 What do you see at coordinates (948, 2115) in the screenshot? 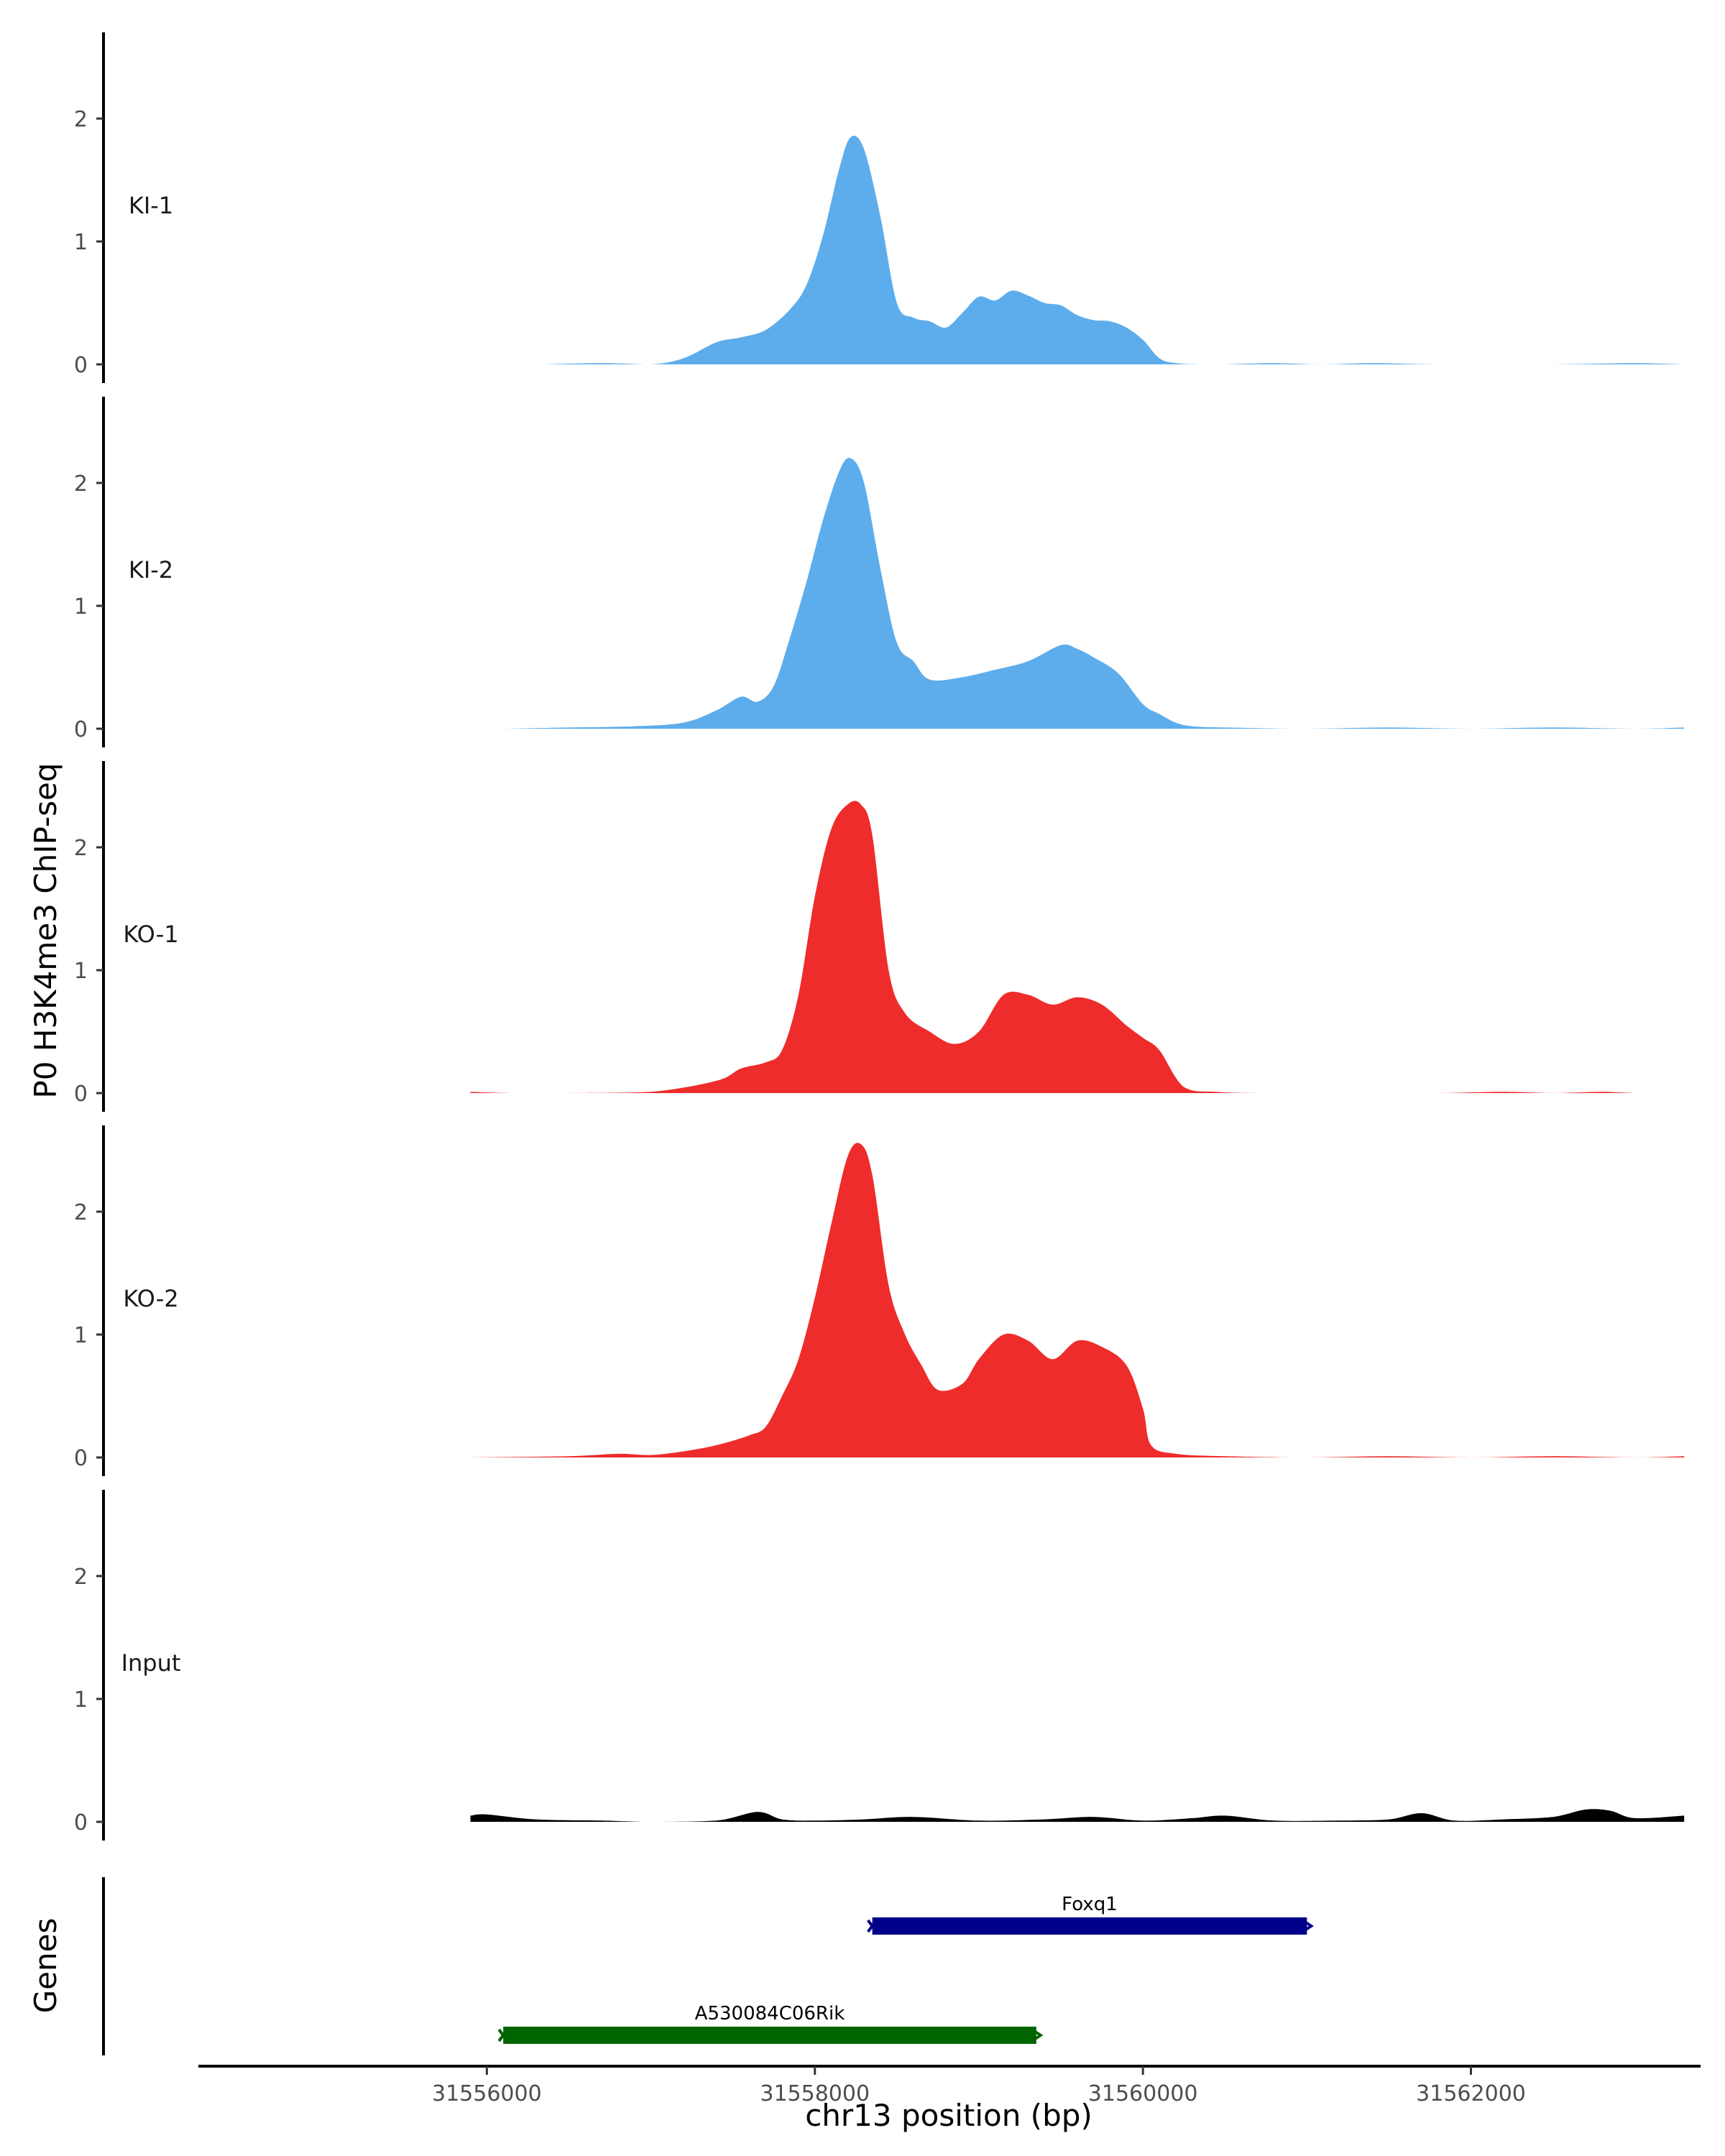
I see `x-axis-title: chr13 position (bp)` at bounding box center [948, 2115].